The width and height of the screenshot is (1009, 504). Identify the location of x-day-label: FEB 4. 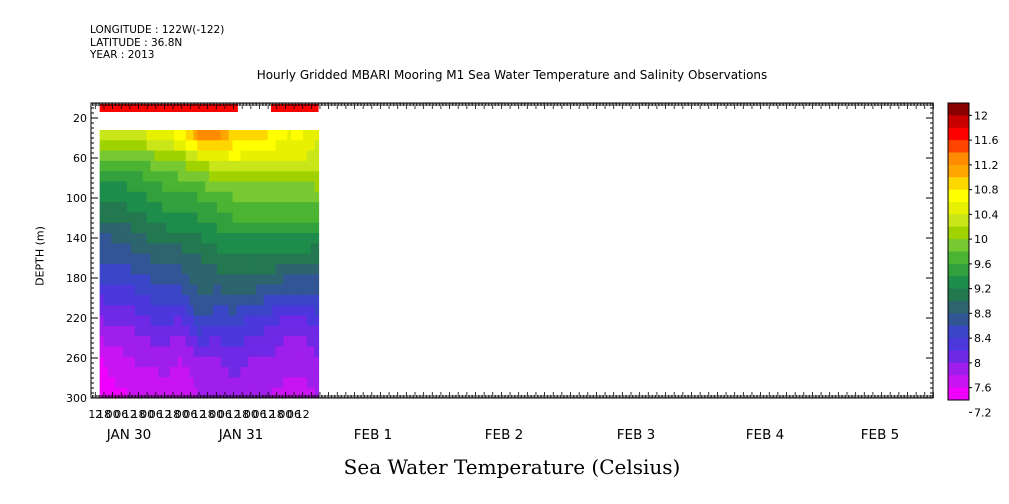
(765, 435).